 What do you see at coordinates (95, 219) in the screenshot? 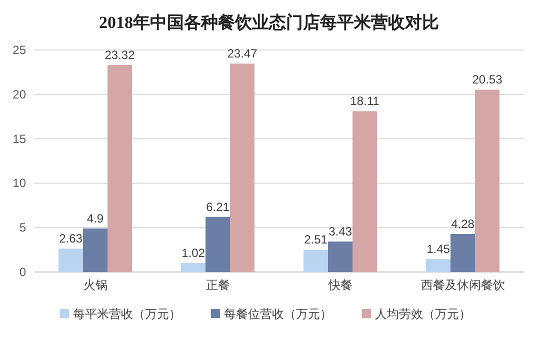
I see `data-label: 4.9` at bounding box center [95, 219].